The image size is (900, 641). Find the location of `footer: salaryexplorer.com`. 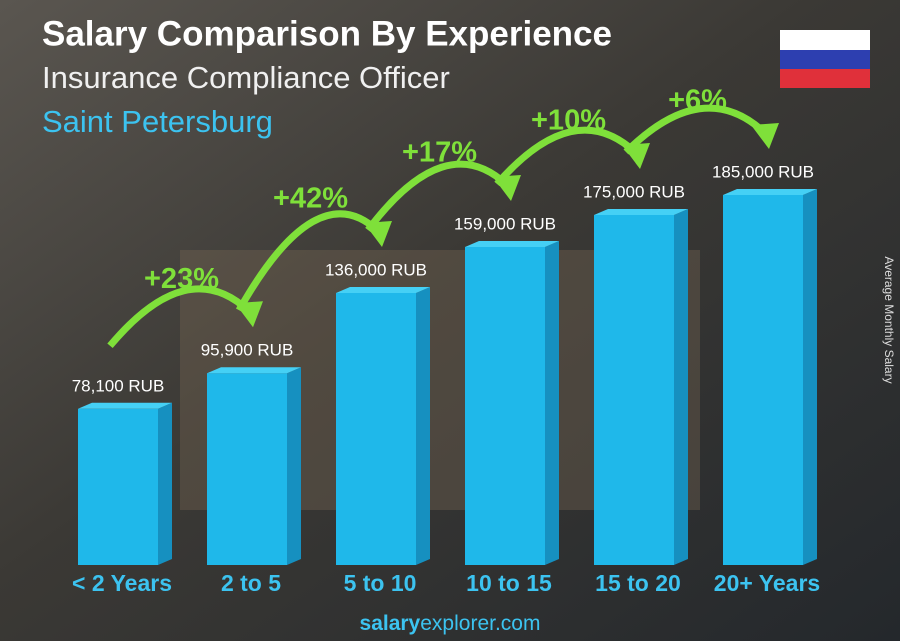

footer: salaryexplorer.com is located at coordinates (450, 623).